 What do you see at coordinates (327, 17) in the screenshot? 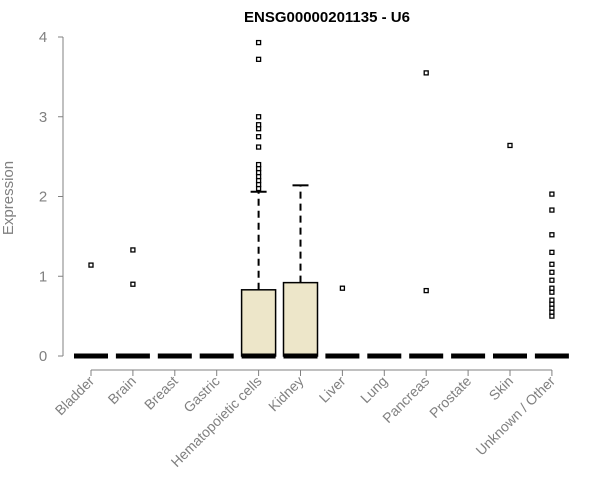
I see `chart-title: ENSG00000201135 - U6` at bounding box center [327, 17].